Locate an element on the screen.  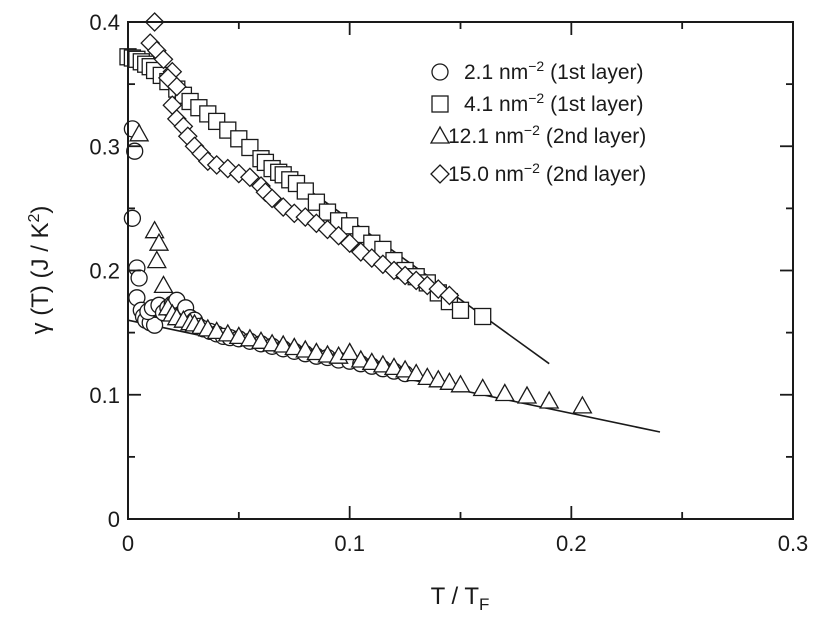
legend-label-triangle: 12.1 nm−2 (2nd layer) is located at coordinates (547, 135).